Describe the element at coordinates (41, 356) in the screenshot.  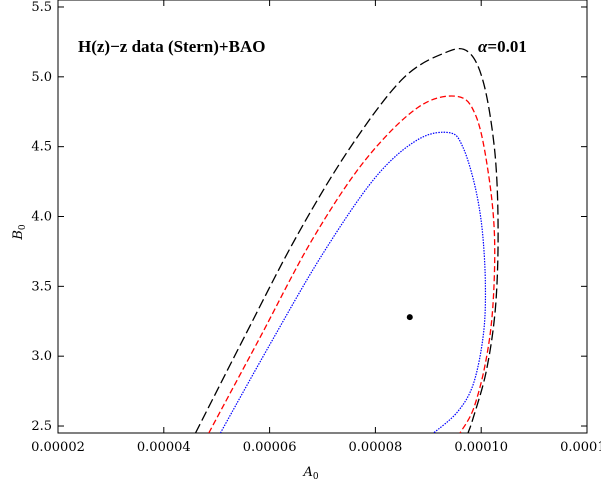
I see `y-tick-label: 3.0` at that location.